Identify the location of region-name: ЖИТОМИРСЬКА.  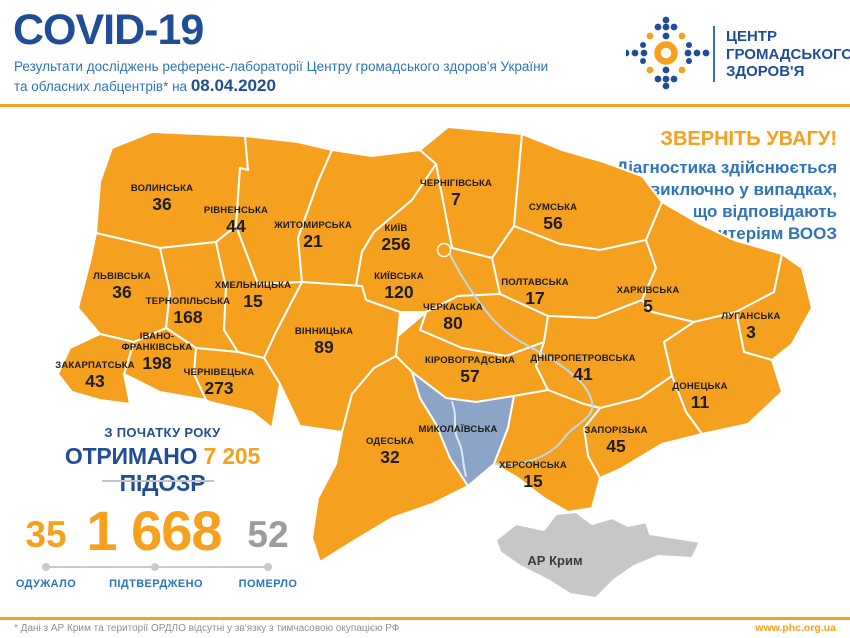
(313, 225).